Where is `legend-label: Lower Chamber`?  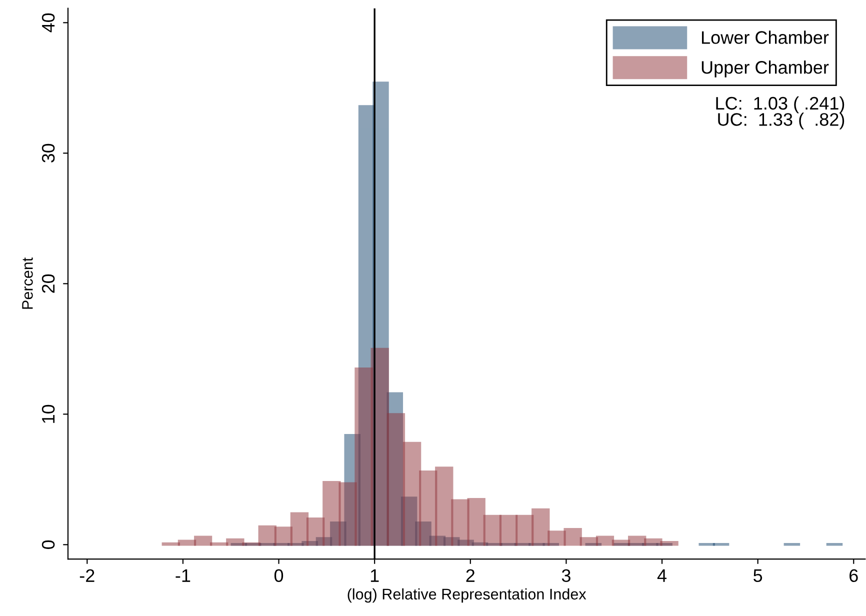
legend-label: Lower Chamber is located at coordinates (765, 37).